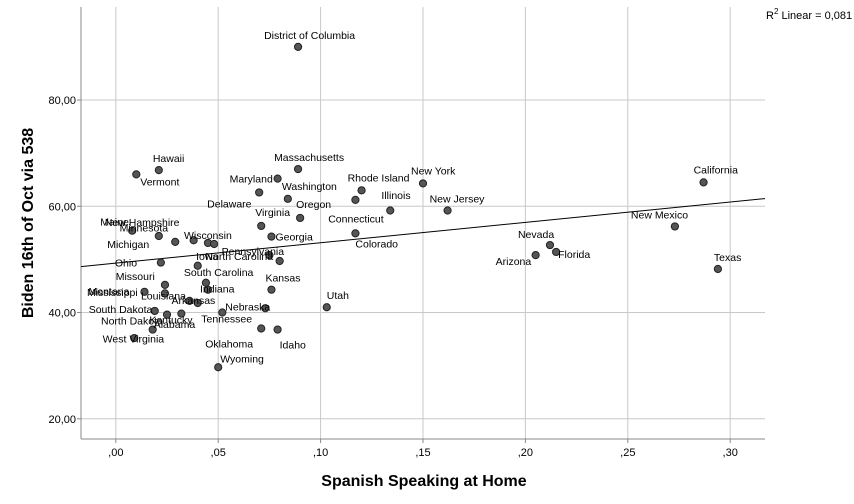 Image resolution: width=854 pixels, height=504 pixels. I want to click on point-label-20: Virginia, so click(272, 213).